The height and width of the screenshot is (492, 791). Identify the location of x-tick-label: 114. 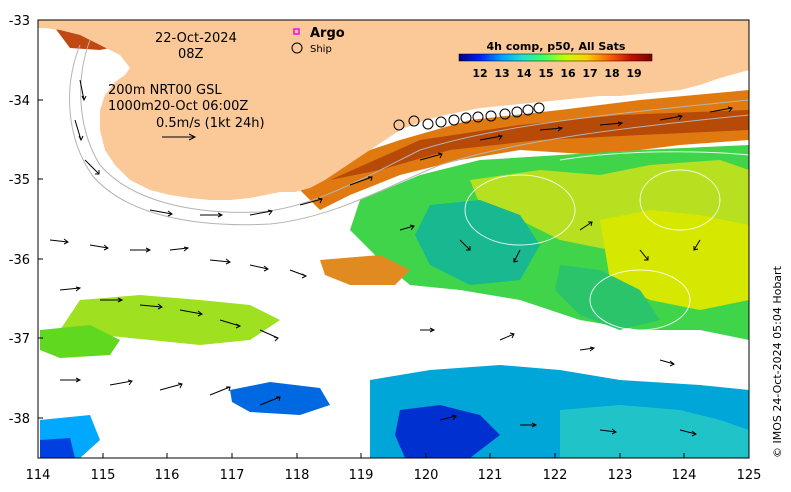
(38, 475).